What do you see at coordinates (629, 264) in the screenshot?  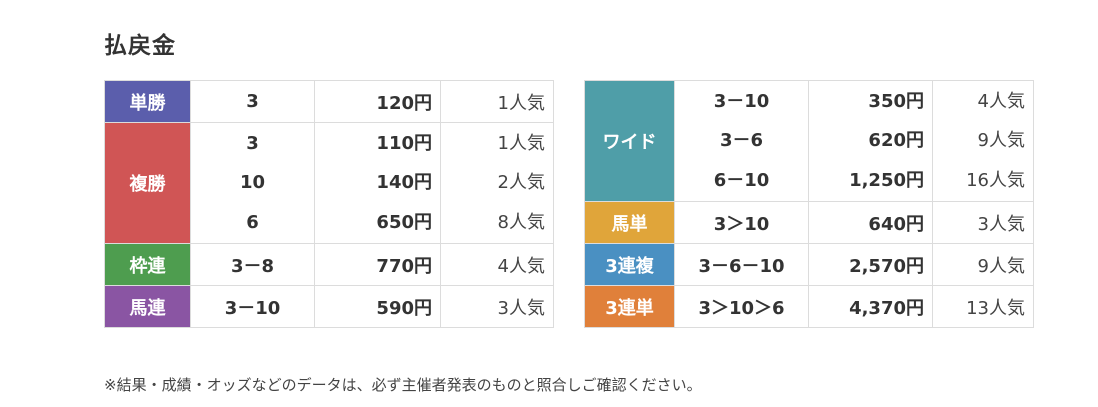 I see `bet-type-sanrenpuku: 3連複` at bounding box center [629, 264].